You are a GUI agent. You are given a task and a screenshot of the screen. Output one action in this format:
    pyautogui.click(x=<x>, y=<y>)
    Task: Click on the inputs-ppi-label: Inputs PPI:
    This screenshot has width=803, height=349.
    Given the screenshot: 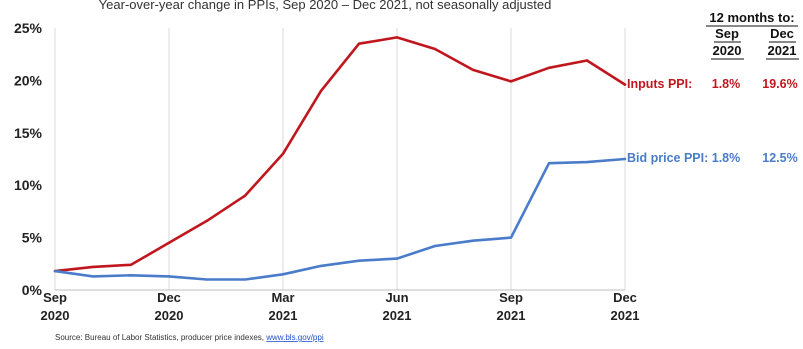 What is the action you would take?
    pyautogui.click(x=659, y=84)
    